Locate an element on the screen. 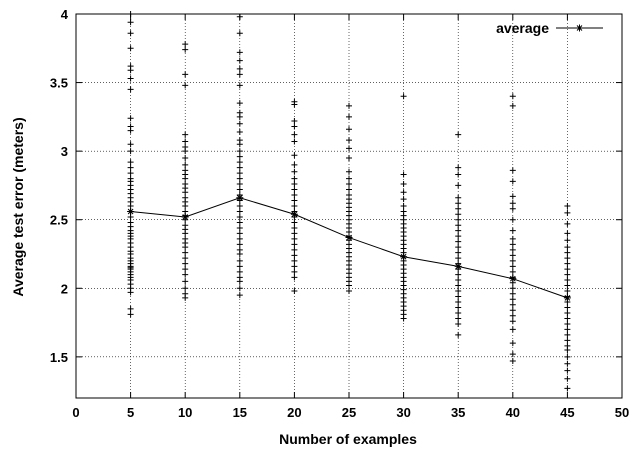 The width and height of the screenshot is (634, 454). y-tick-label: 3.5 is located at coordinates (59, 83).